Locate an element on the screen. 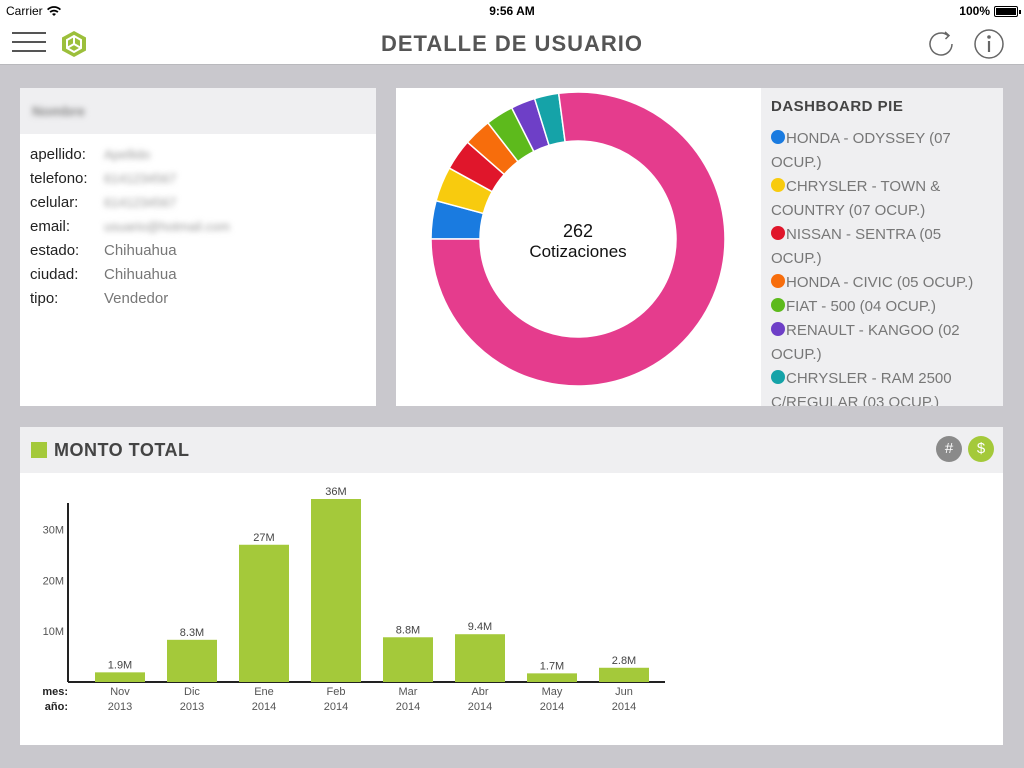 Image resolution: width=1024 pixels, height=768 pixels. hamburger-menu-icon is located at coordinates (29, 43).